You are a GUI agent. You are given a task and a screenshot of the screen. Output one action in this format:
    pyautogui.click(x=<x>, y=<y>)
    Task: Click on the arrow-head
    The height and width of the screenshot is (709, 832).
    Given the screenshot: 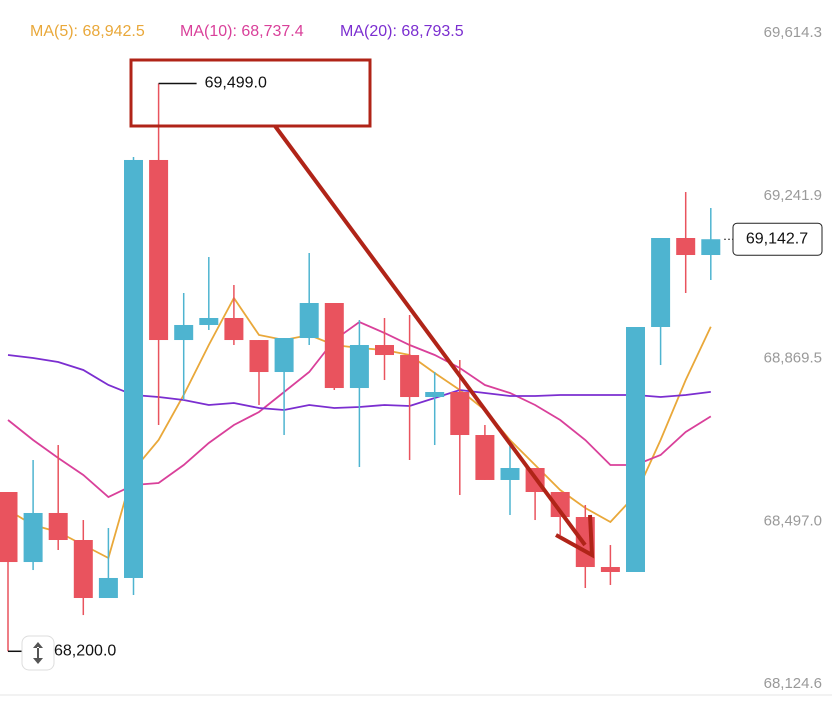 What is the action you would take?
    pyautogui.click(x=575, y=536)
    